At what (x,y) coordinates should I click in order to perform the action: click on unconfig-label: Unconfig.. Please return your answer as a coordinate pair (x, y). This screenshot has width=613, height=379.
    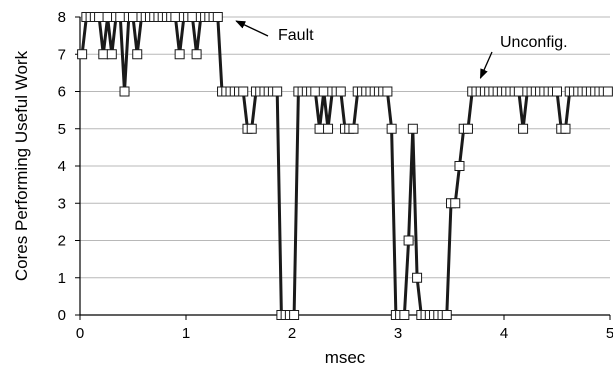
    Looking at the image, I should click on (534, 42).